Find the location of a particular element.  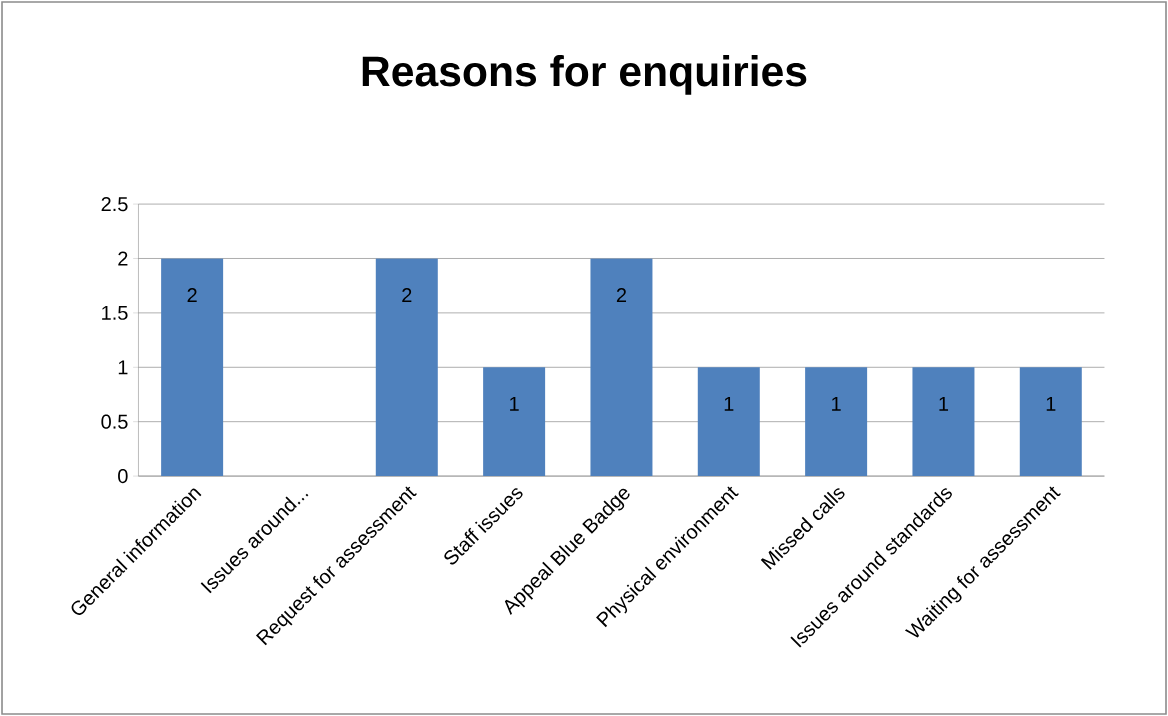

chart-title: Reasons for enquiries is located at coordinates (584, 75).